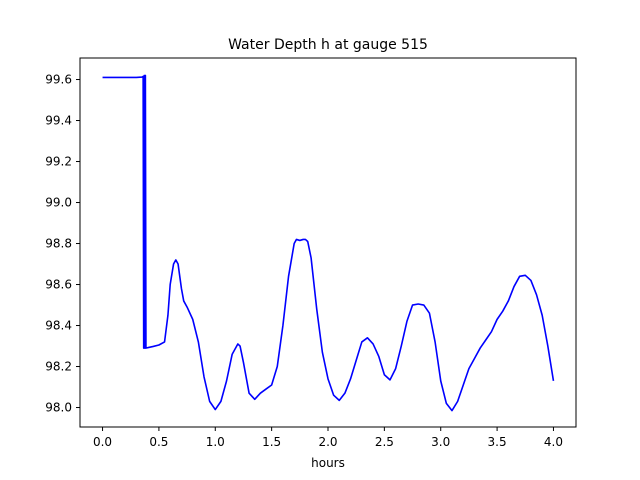 This screenshot has width=640, height=480. I want to click on y-axis-ticks: 98.0 98.2 98.4 98.6 98.8 99.0 99.2 99.4 99.6, so click(62, 244).